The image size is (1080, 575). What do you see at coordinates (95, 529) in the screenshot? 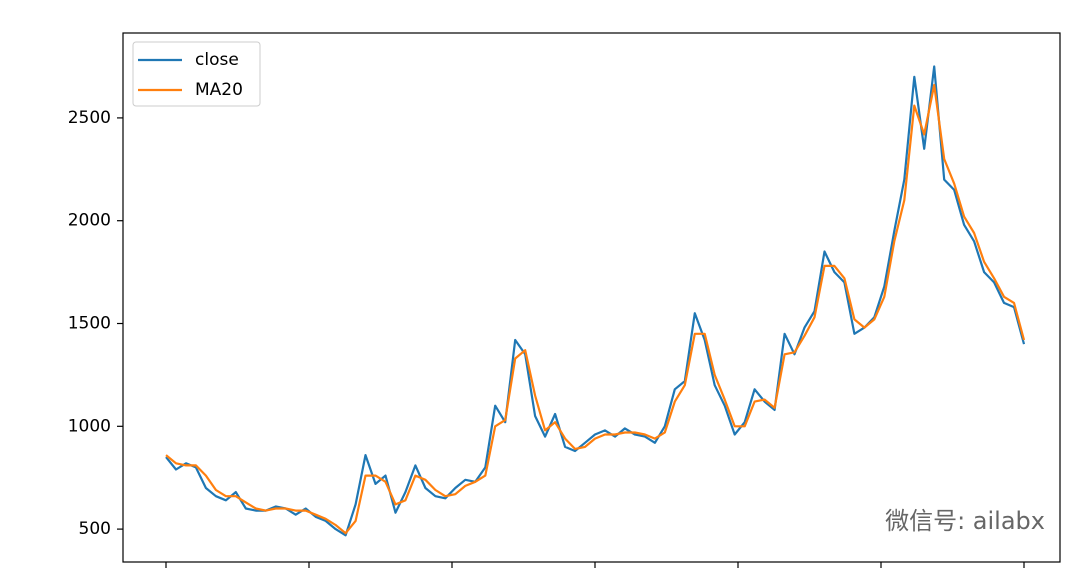
I see `y-tick-label: 500` at bounding box center [95, 529].